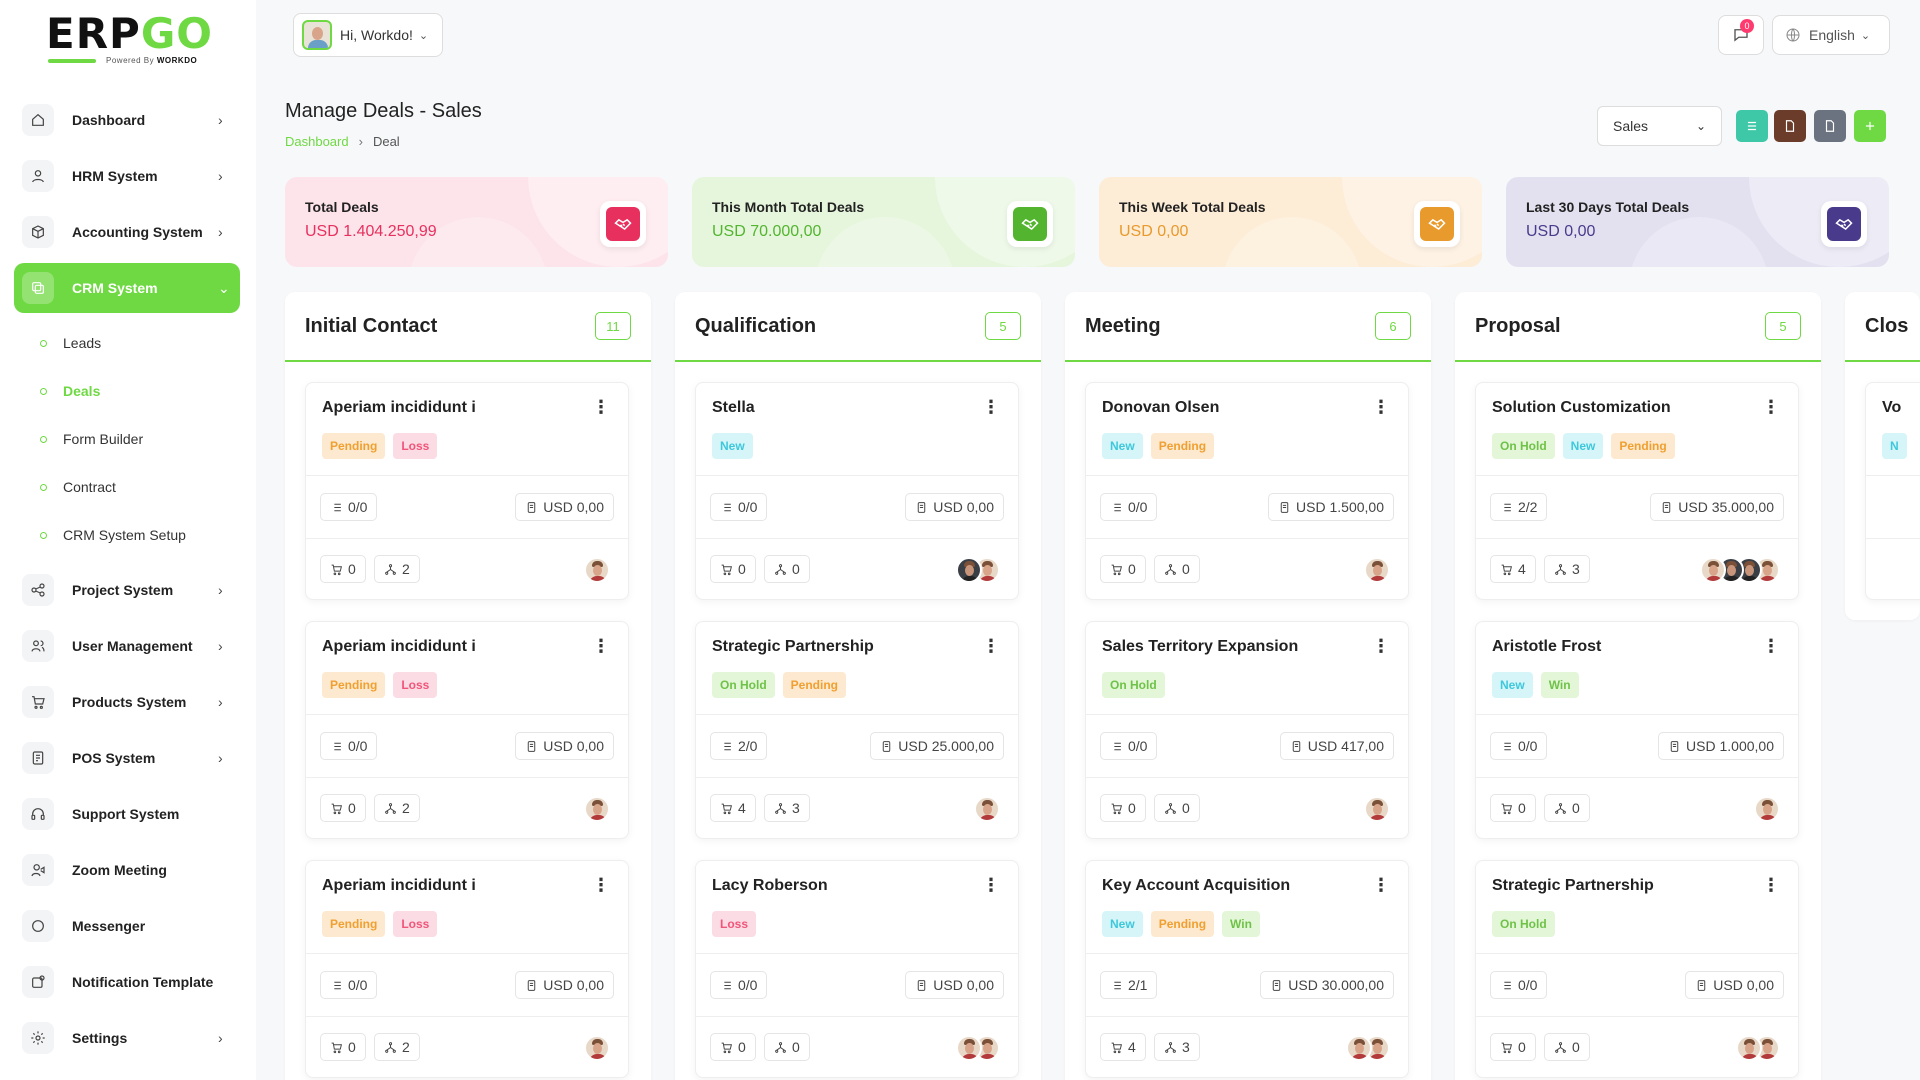 The height and width of the screenshot is (1080, 1920). Describe the element at coordinates (109, 926) in the screenshot. I see `sidebar-item-label: Messenger` at that location.